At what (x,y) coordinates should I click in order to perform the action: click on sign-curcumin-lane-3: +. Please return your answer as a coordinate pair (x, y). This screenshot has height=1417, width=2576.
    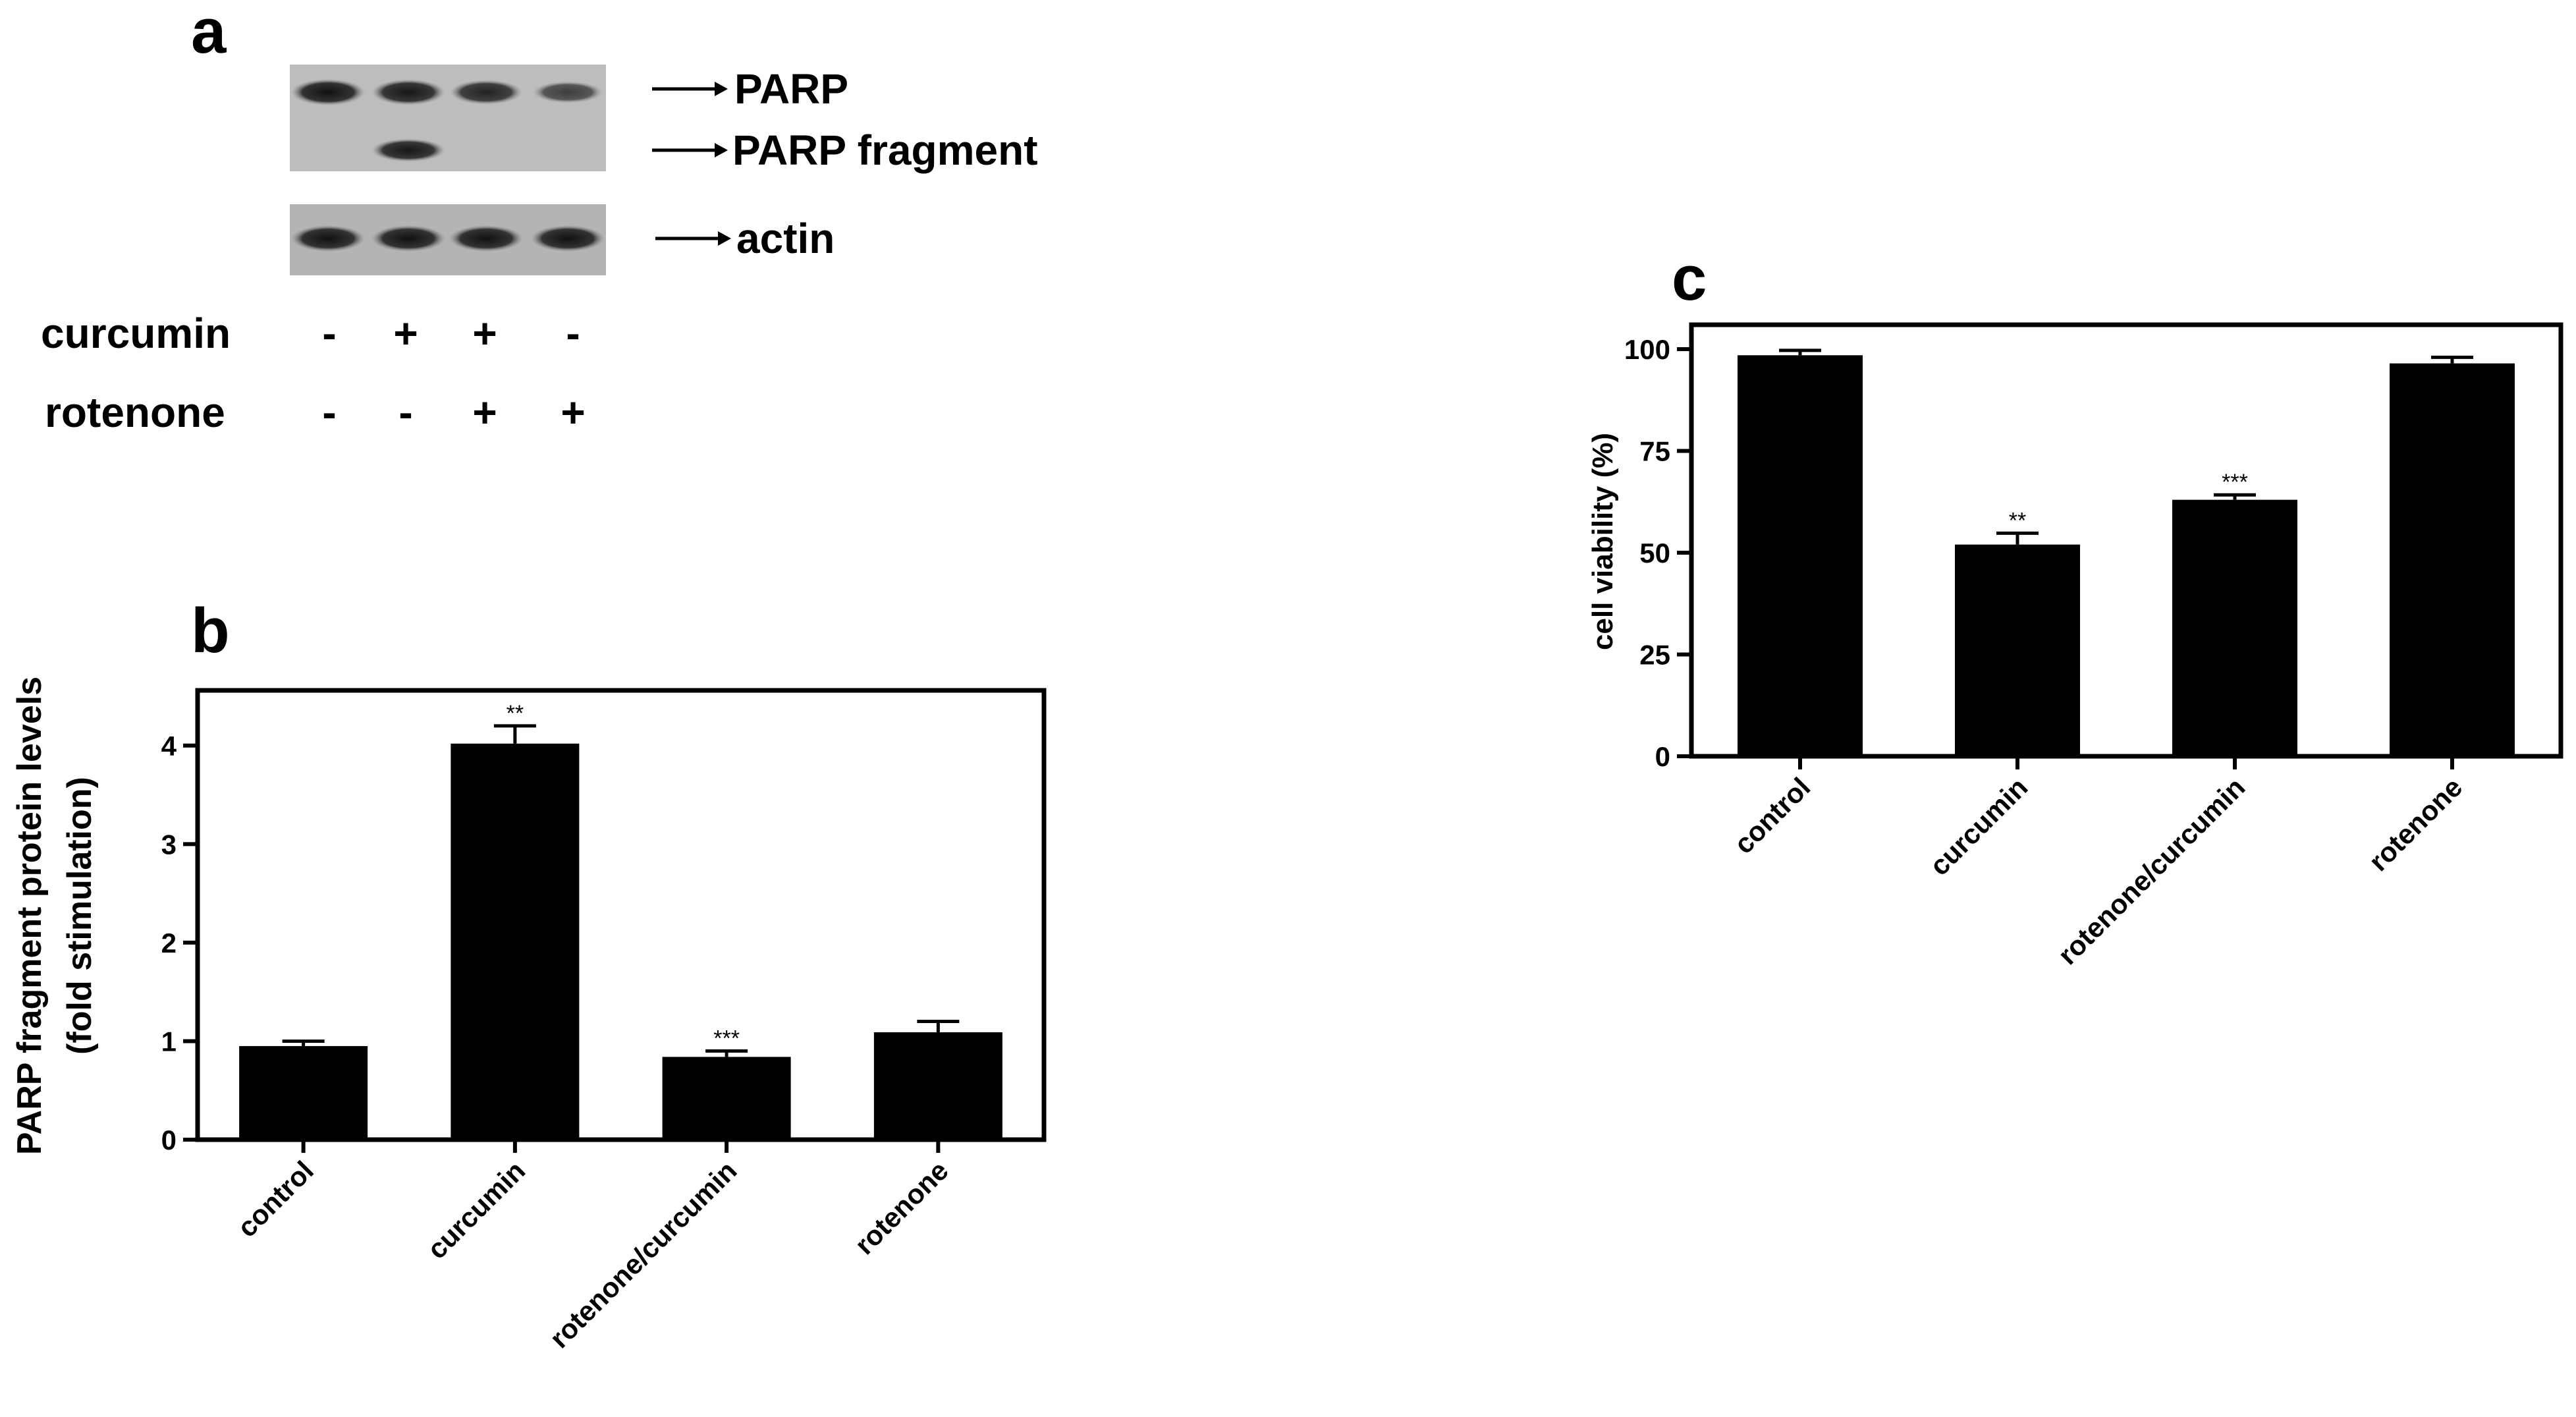
    Looking at the image, I should click on (484, 333).